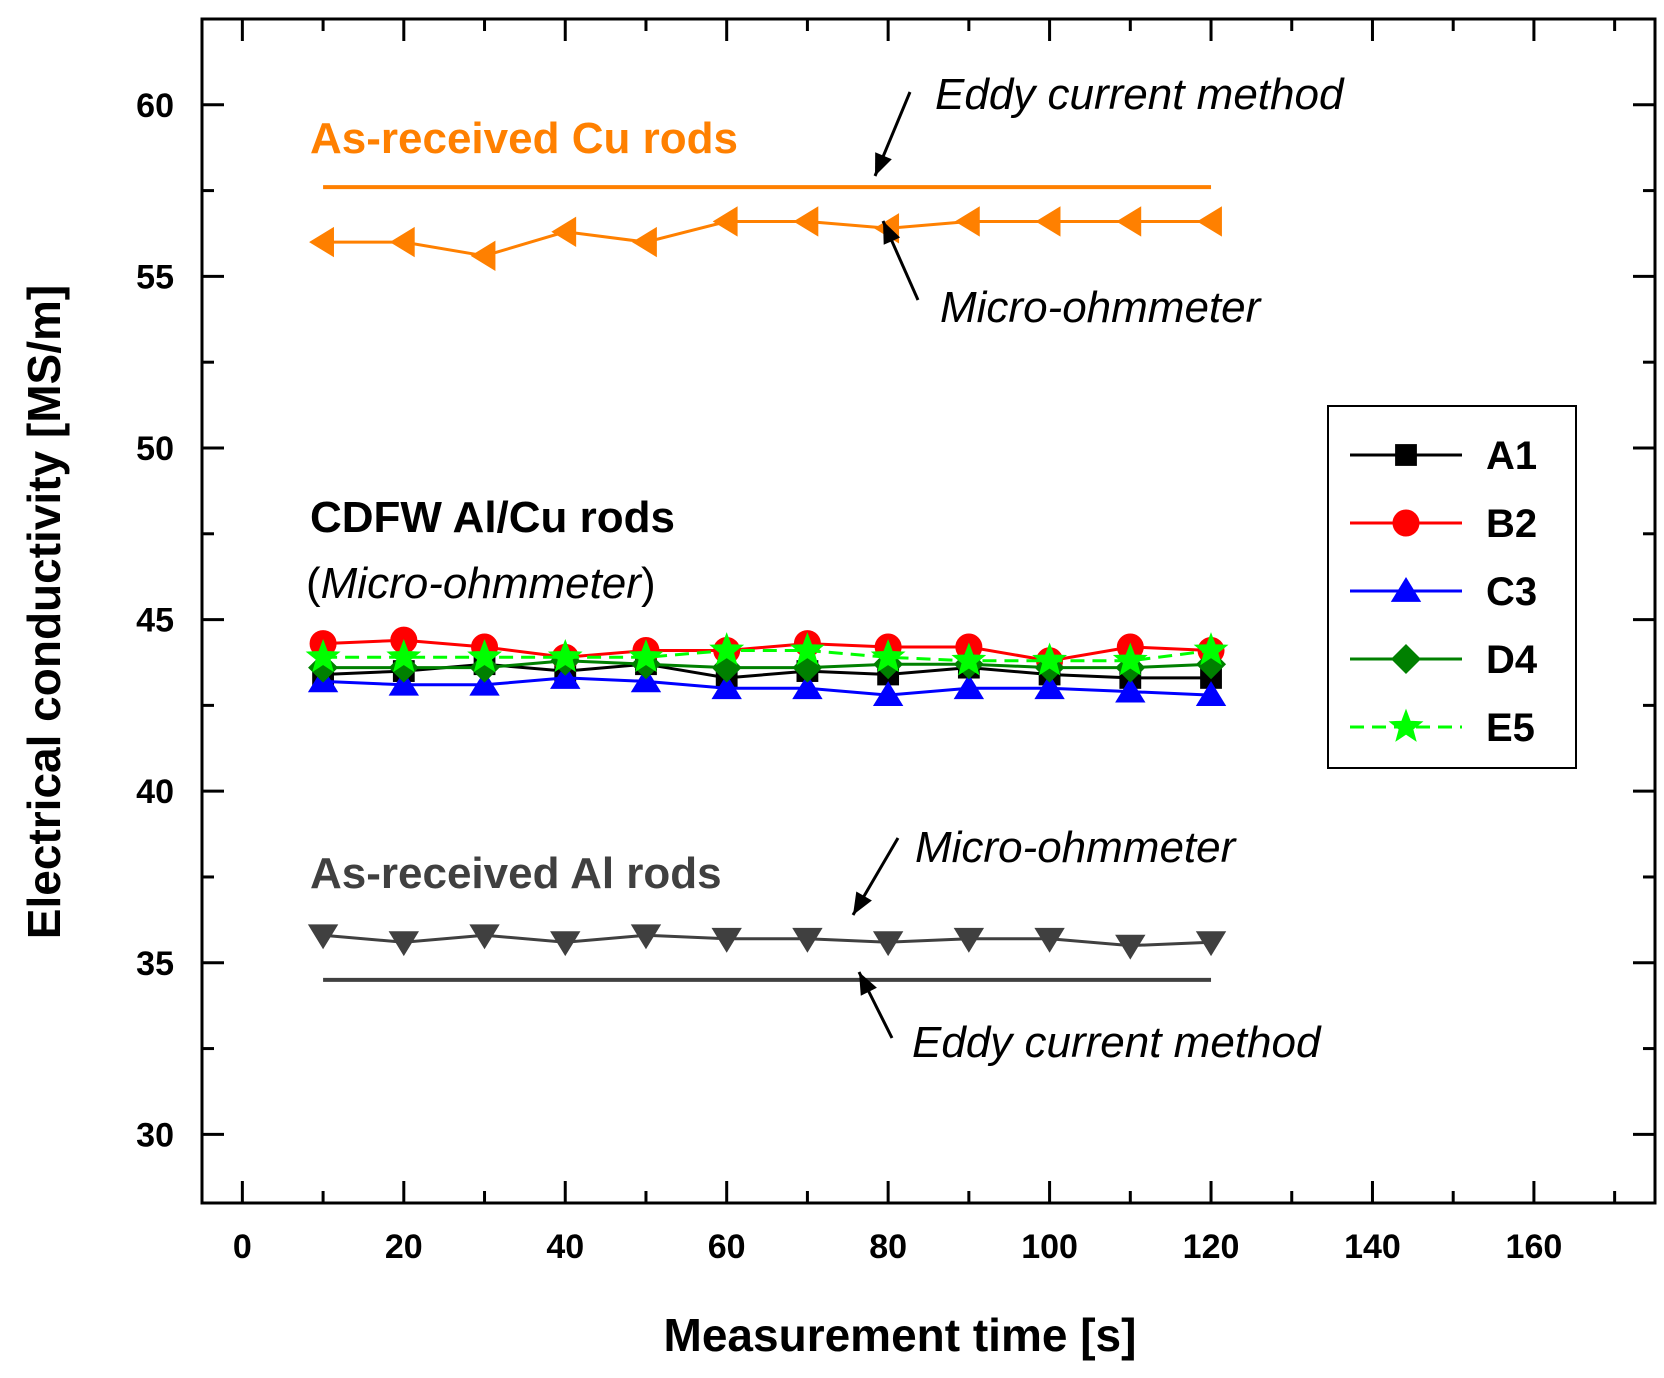  What do you see at coordinates (1442, 728) in the screenshot?
I see `legend-entry-e5: E5` at bounding box center [1442, 728].